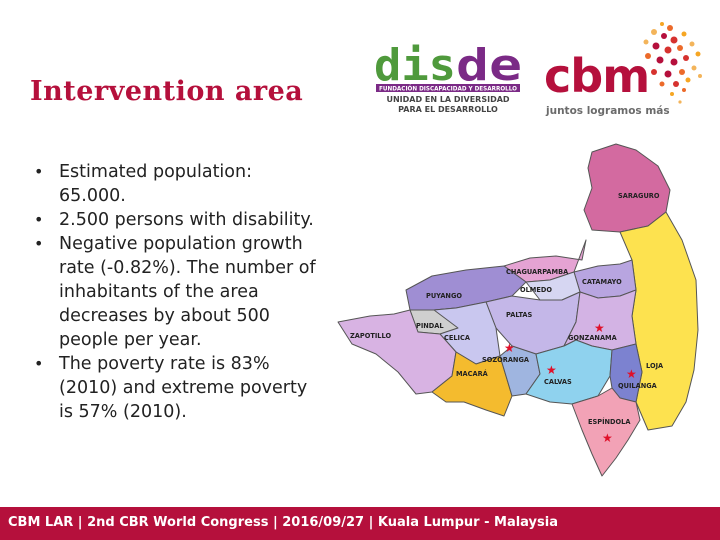 The image size is (720, 540). I want to click on map-region-espindola, so click(606, 432).